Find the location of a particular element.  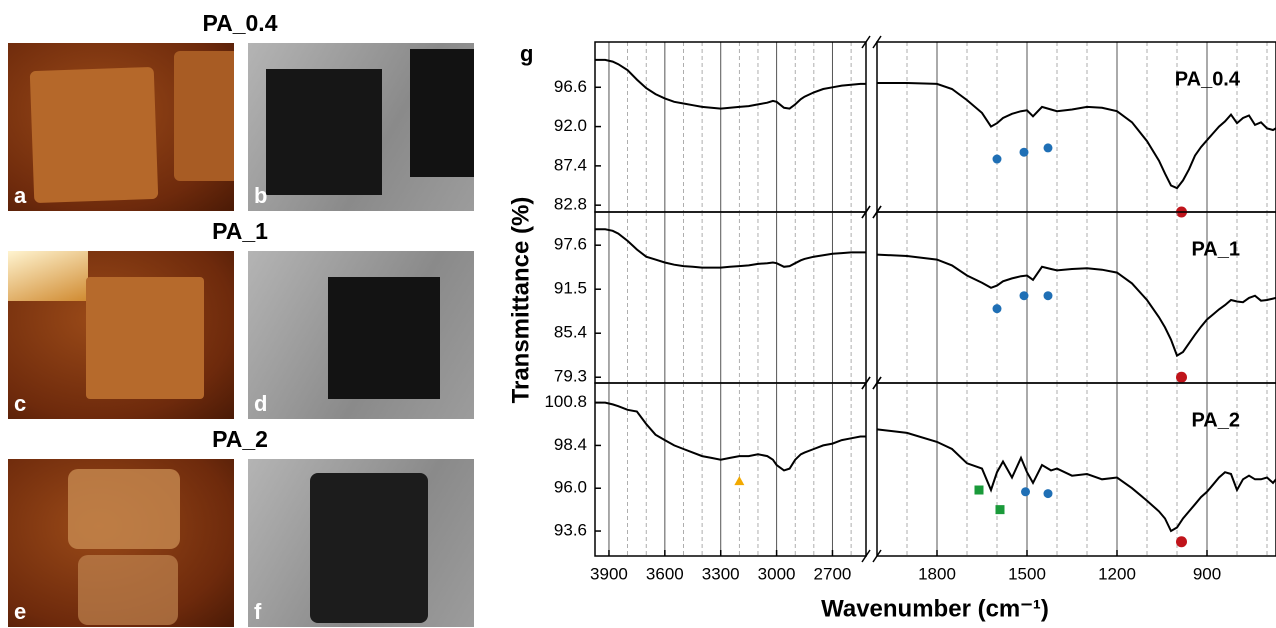

photo: f is located at coordinates (361, 543).